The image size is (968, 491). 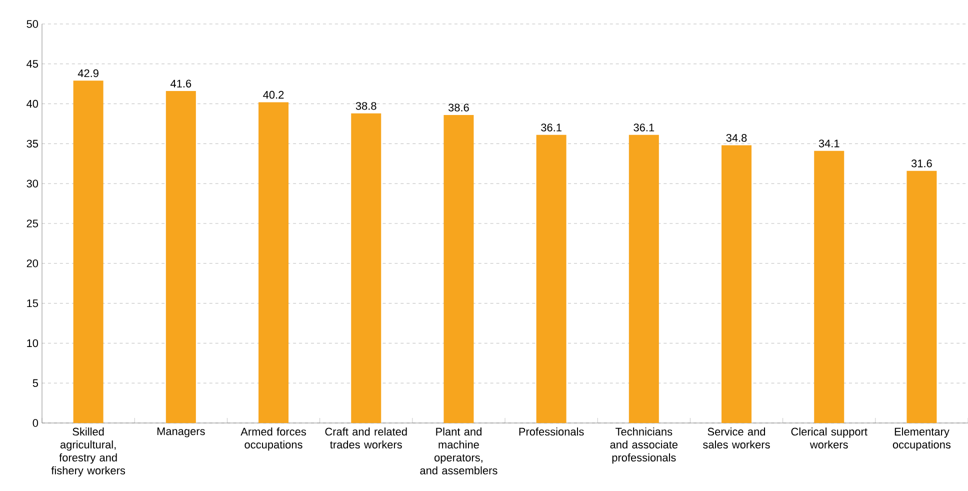 What do you see at coordinates (736, 438) in the screenshot?
I see `x-tick-label: Service and sales workers` at bounding box center [736, 438].